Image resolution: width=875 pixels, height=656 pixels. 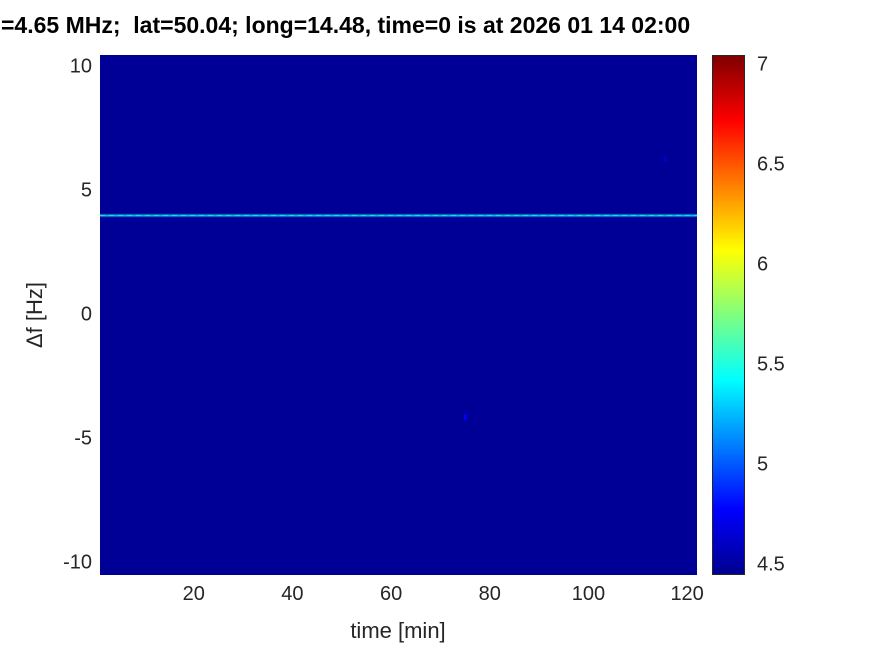 What do you see at coordinates (763, 464) in the screenshot?
I see `colorbar-tick-label: 5` at bounding box center [763, 464].